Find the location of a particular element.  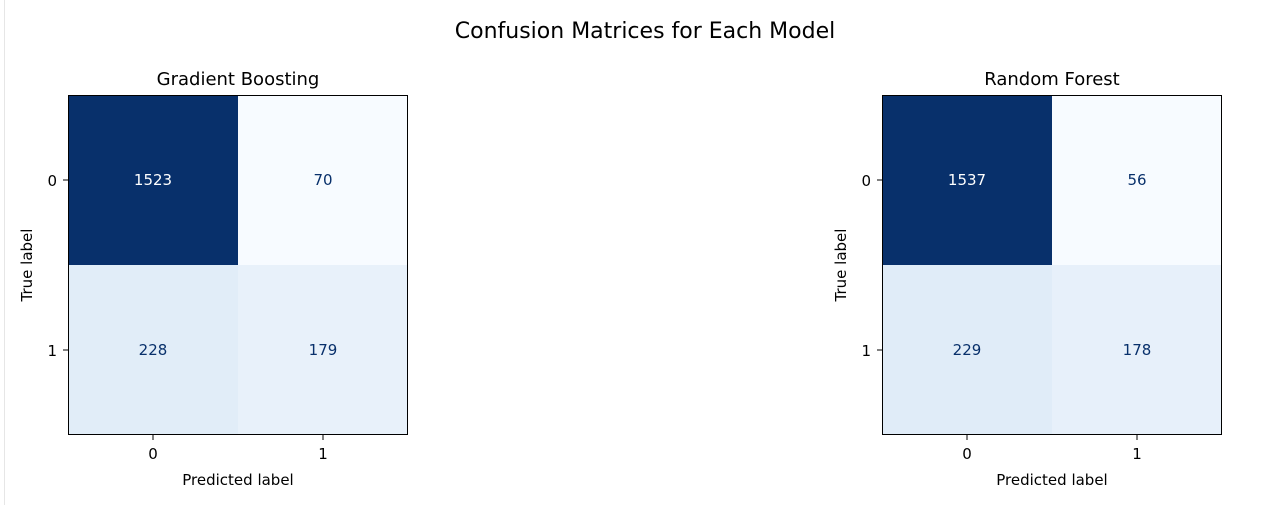

cell-value-label: 178 is located at coordinates (1137, 350).